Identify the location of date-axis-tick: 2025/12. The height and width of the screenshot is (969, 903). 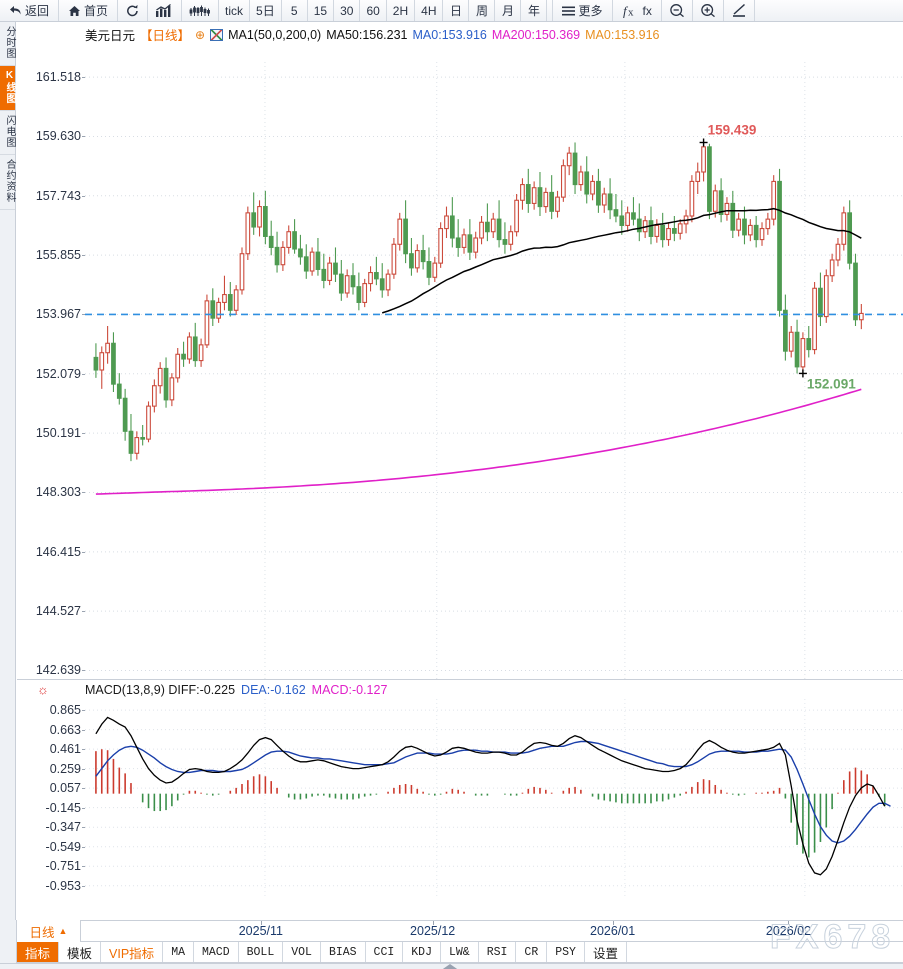
(433, 931).